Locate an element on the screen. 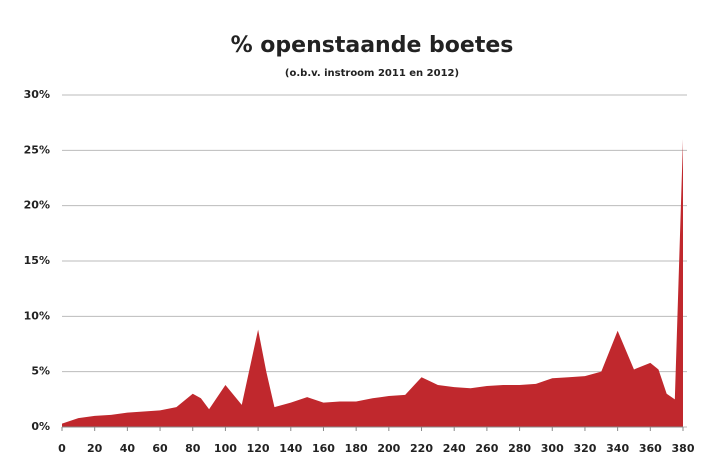 The image size is (704, 464). x-tick-label: 60 is located at coordinates (160, 448).